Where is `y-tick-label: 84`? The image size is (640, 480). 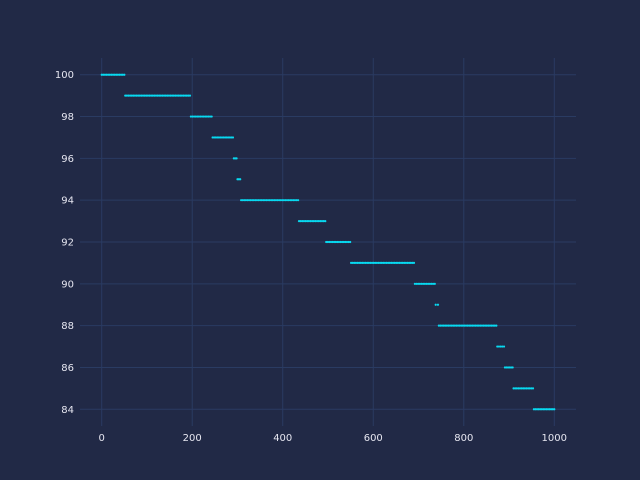 y-tick-label: 84 is located at coordinates (67, 410).